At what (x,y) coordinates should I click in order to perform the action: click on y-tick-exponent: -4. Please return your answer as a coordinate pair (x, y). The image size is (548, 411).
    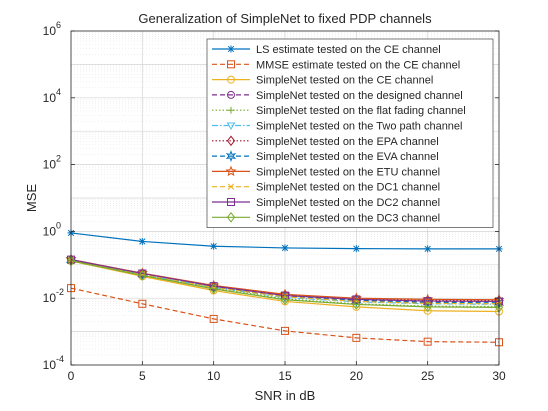
    Looking at the image, I should click on (60, 359).